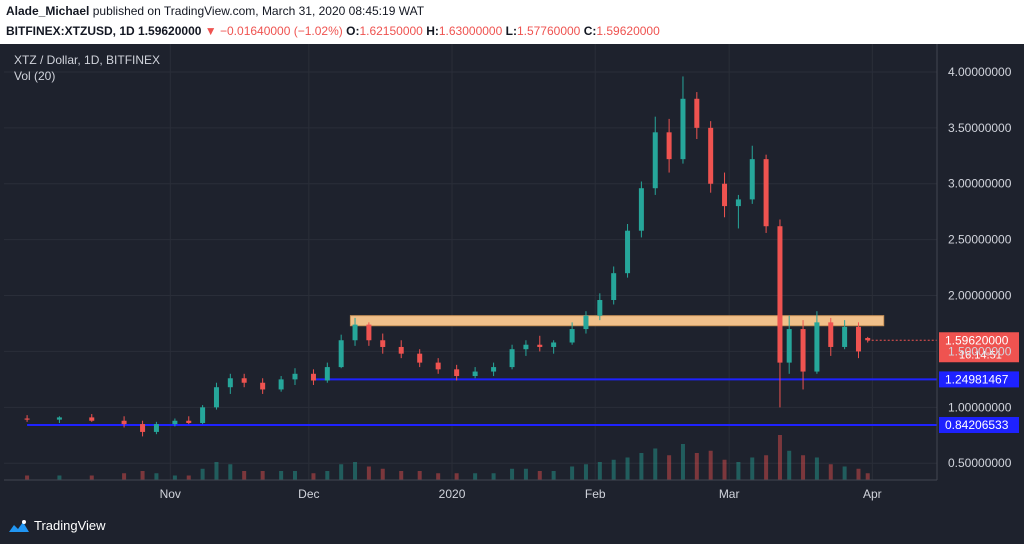  Describe the element at coordinates (48, 11) in the screenshot. I see `author-name: Alade_Michael` at that location.